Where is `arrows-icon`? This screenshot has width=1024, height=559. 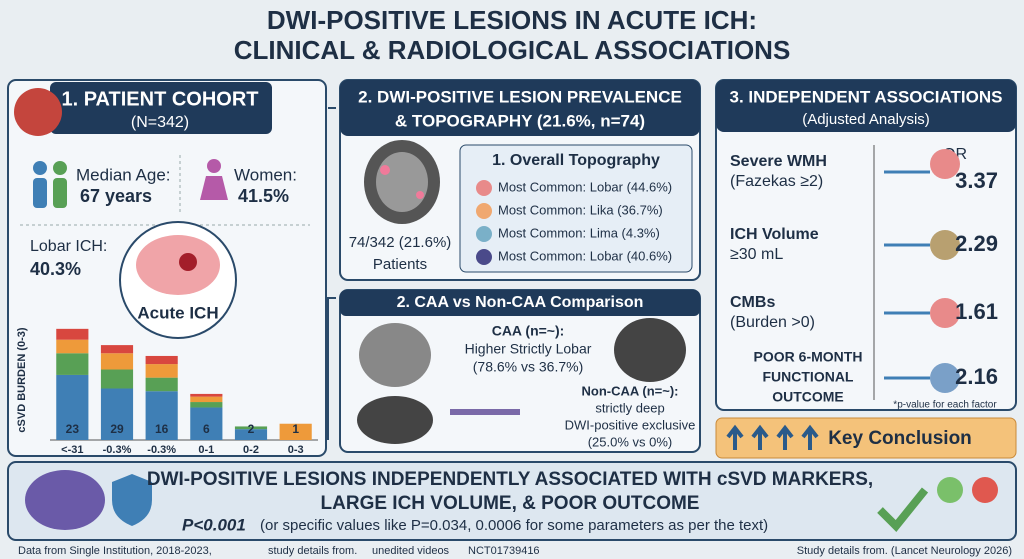 arrows-icon is located at coordinates (772, 437).